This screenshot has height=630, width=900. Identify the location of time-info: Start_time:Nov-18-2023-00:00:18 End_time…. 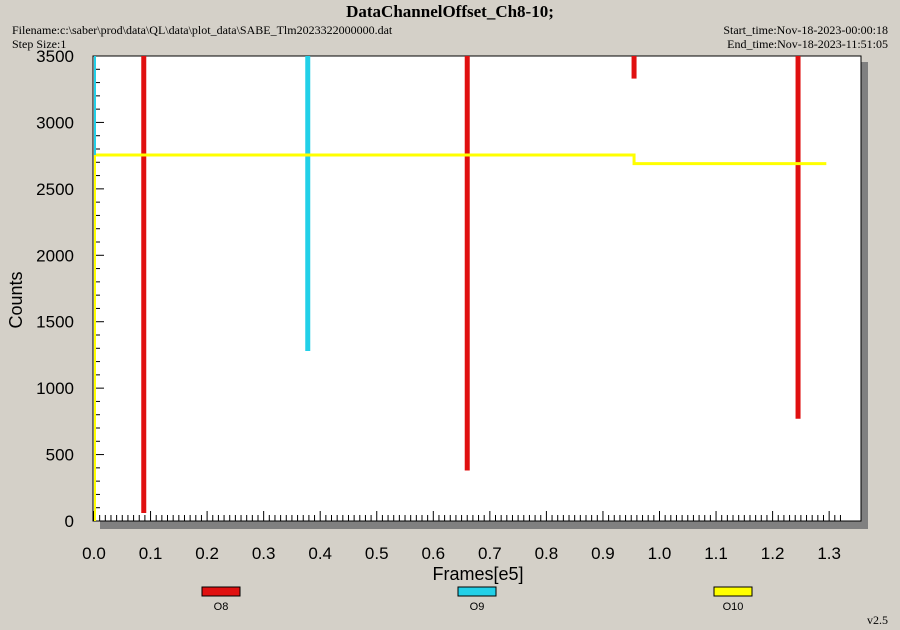
(805, 37).